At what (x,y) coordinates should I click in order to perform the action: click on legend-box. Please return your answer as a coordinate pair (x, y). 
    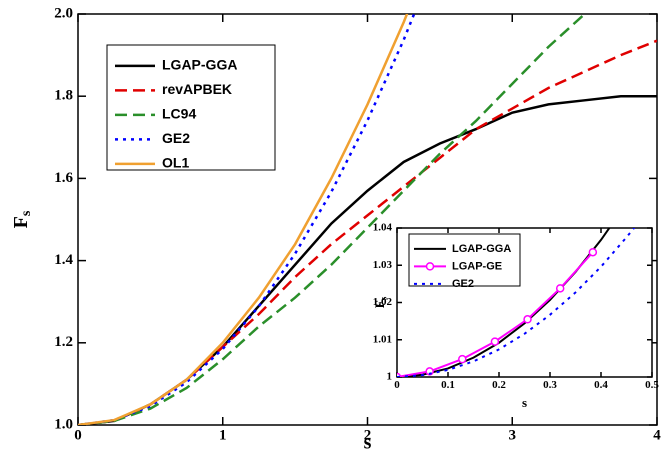
    Looking at the image, I should click on (464, 260).